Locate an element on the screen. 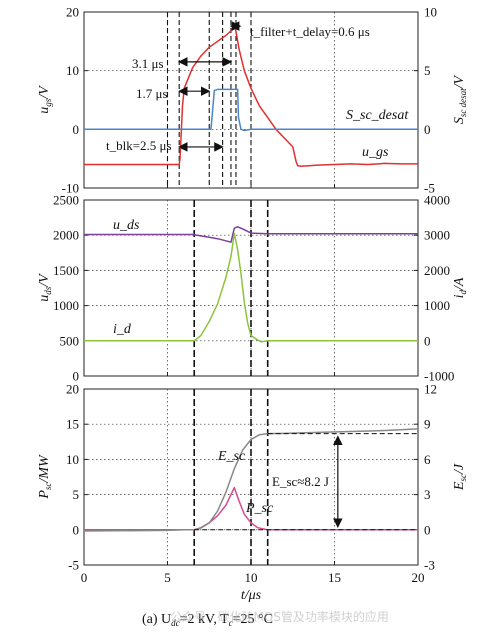 This screenshot has height=638, width=498. x-axis-label: t/μs is located at coordinates (251, 595).